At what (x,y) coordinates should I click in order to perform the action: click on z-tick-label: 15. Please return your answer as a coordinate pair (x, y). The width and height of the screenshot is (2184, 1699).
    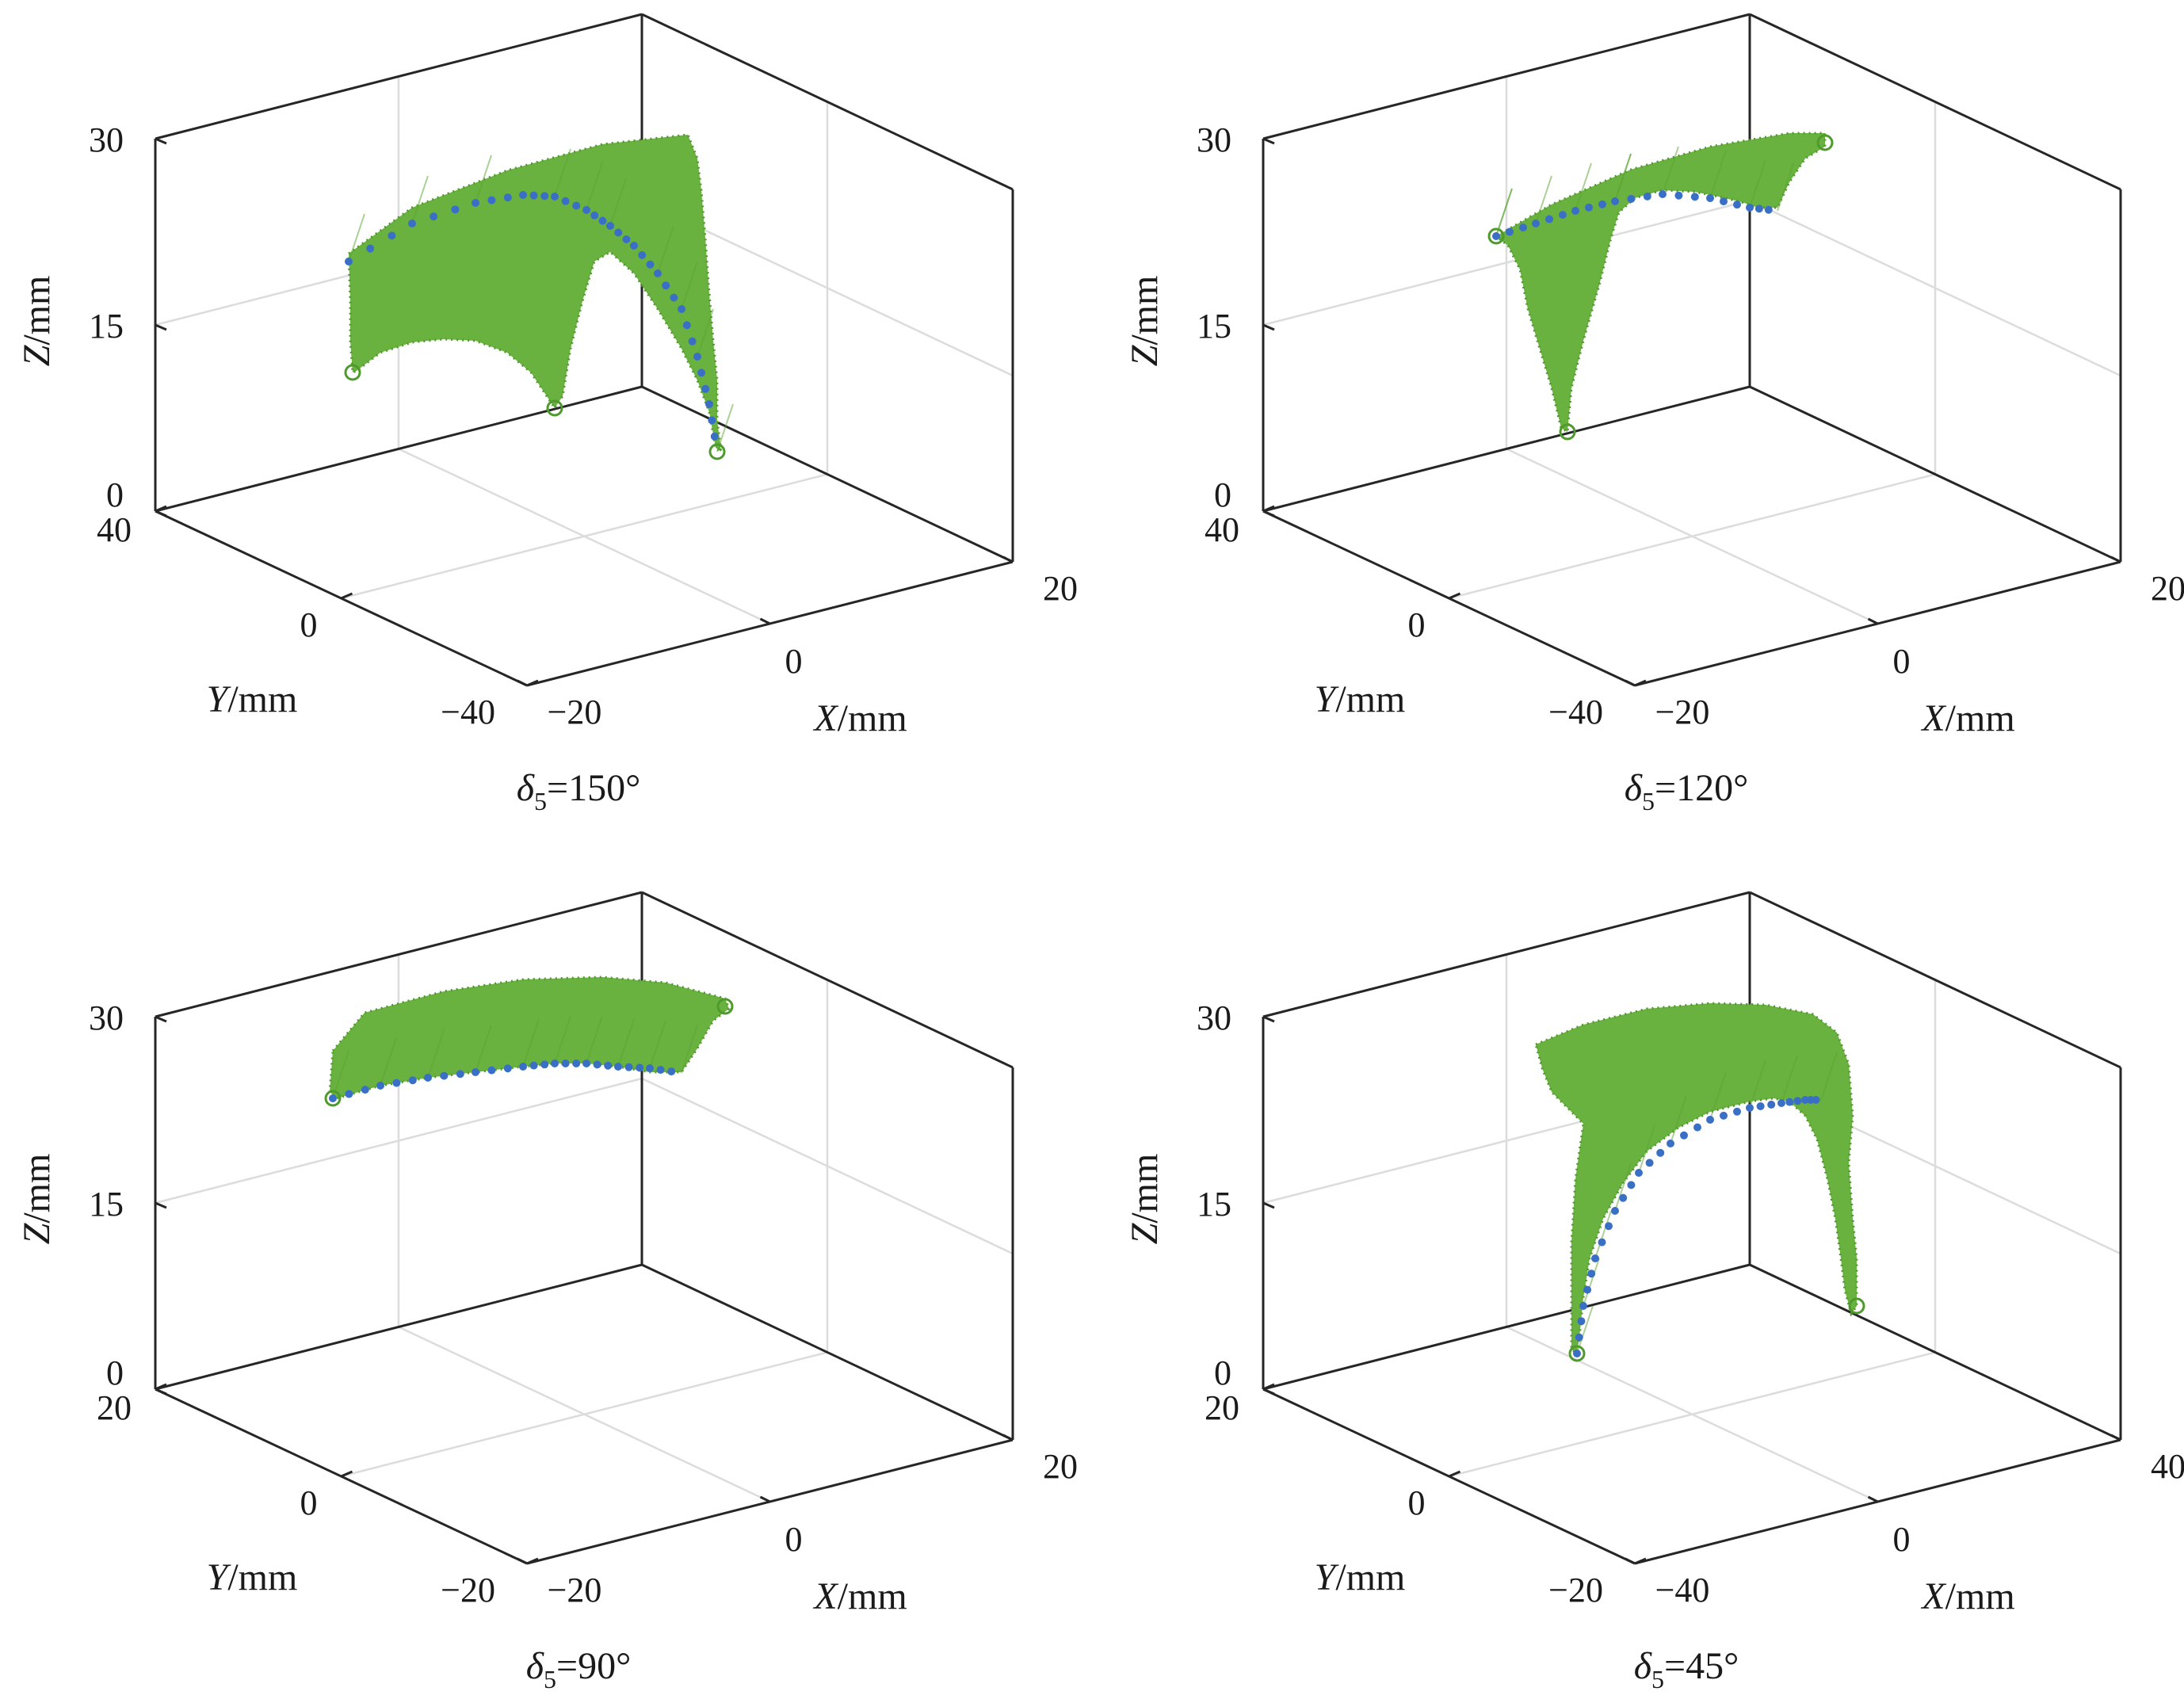
    Looking at the image, I should click on (106, 1204).